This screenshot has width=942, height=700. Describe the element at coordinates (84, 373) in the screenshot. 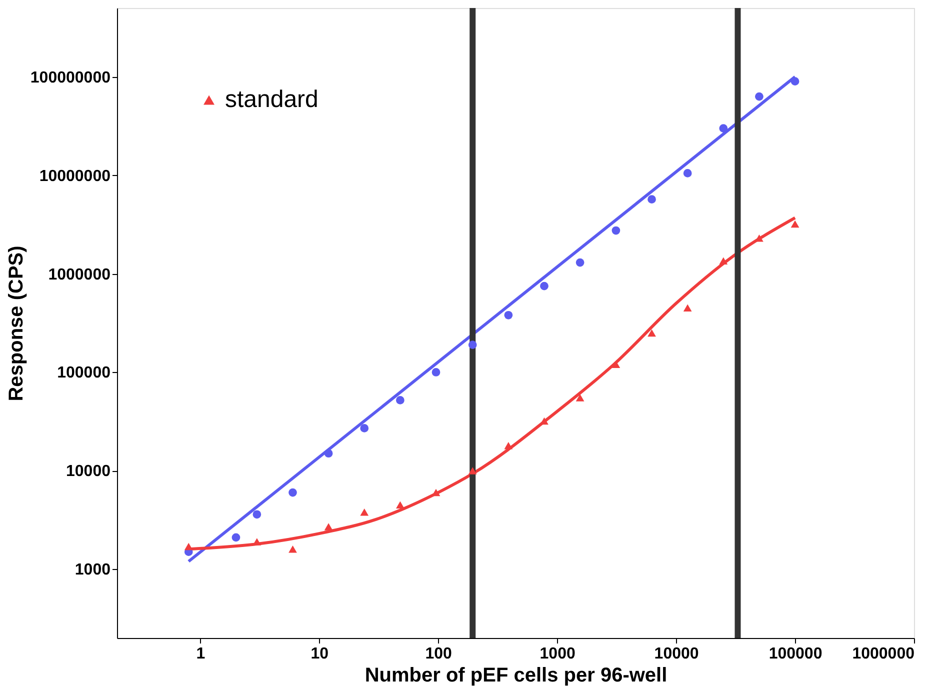

I see `y-tick-label: 100000` at that location.